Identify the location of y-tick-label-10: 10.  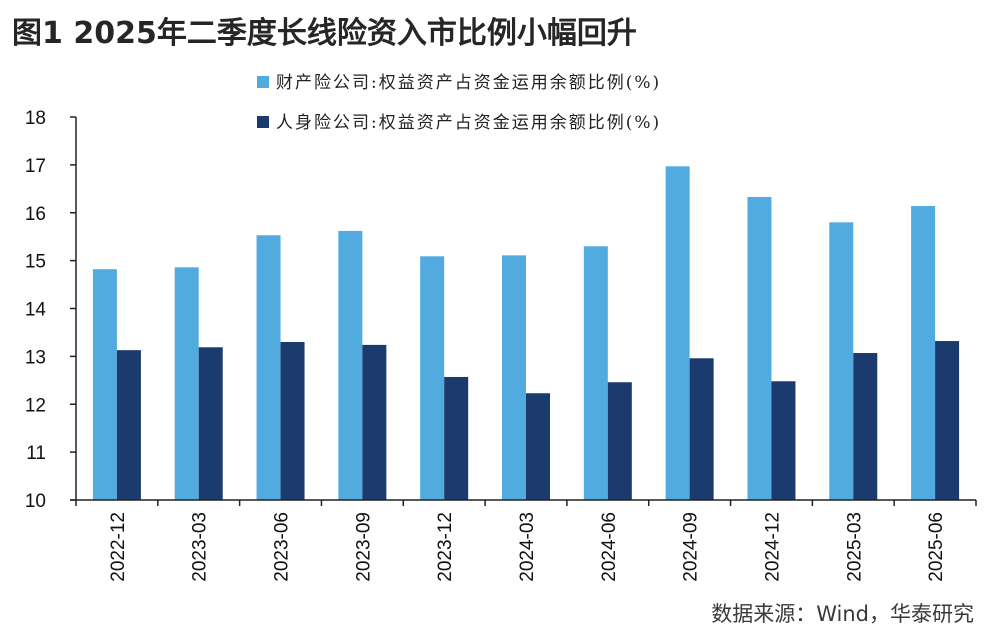
(35, 501).